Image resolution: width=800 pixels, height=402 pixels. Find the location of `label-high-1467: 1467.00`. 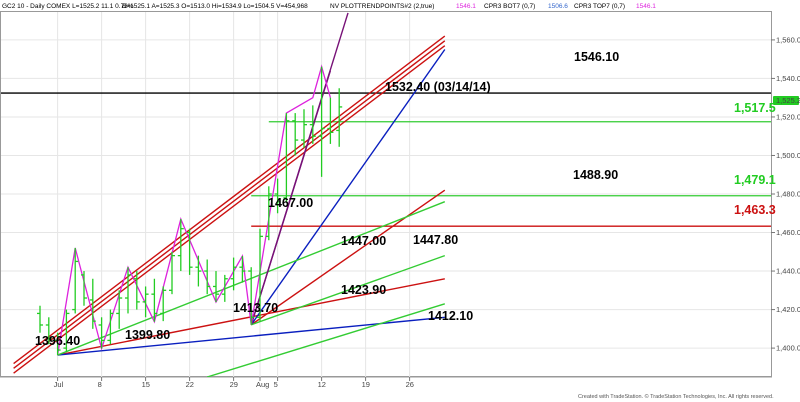

label-high-1467: 1467.00 is located at coordinates (290, 203).